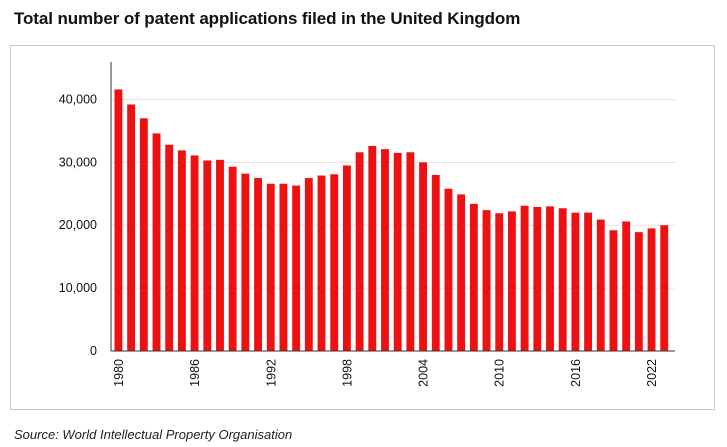 Image resolution: width=727 pixels, height=447 pixels. I want to click on x-tick-label: 1998, so click(347, 373).